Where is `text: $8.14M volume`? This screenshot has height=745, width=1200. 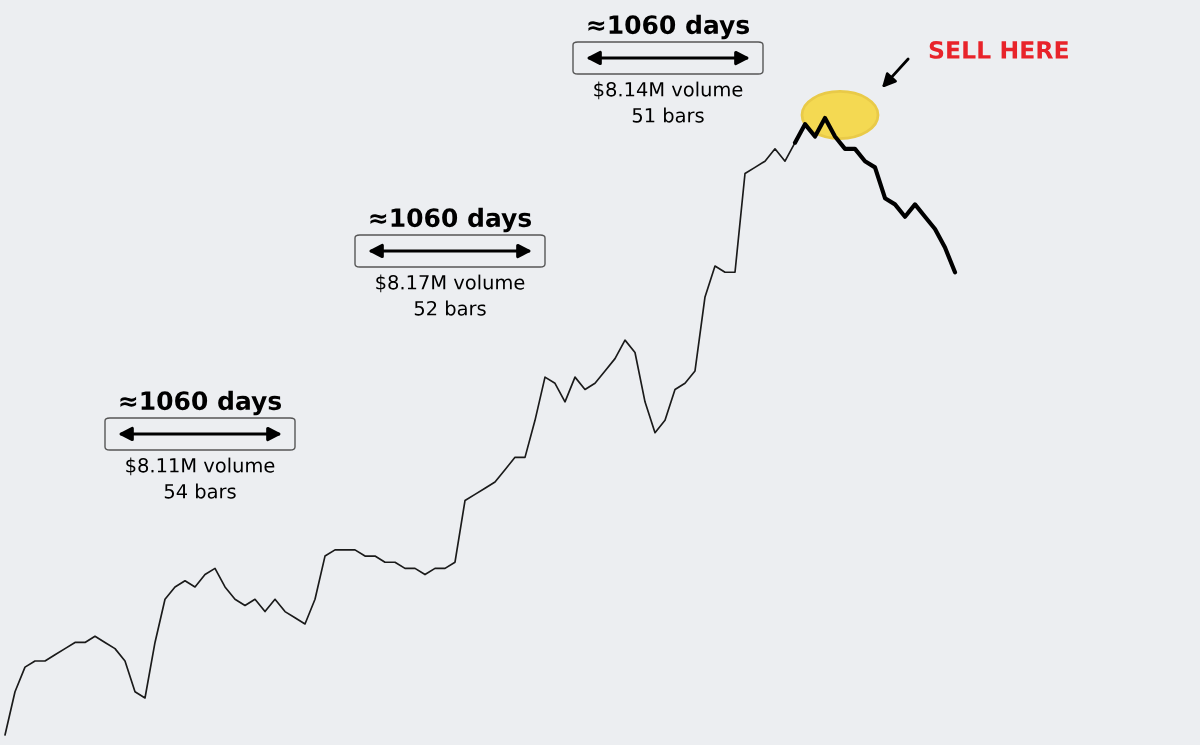 text: $8.14M volume is located at coordinates (668, 90).